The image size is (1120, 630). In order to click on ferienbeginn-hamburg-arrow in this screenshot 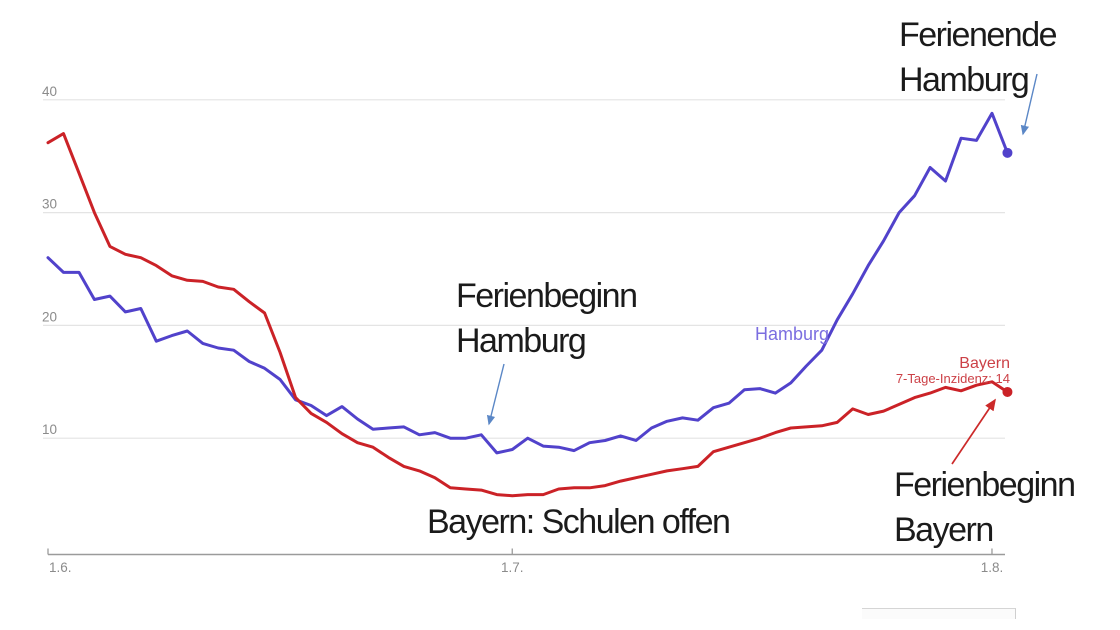, I will do `click(495, 394)`.